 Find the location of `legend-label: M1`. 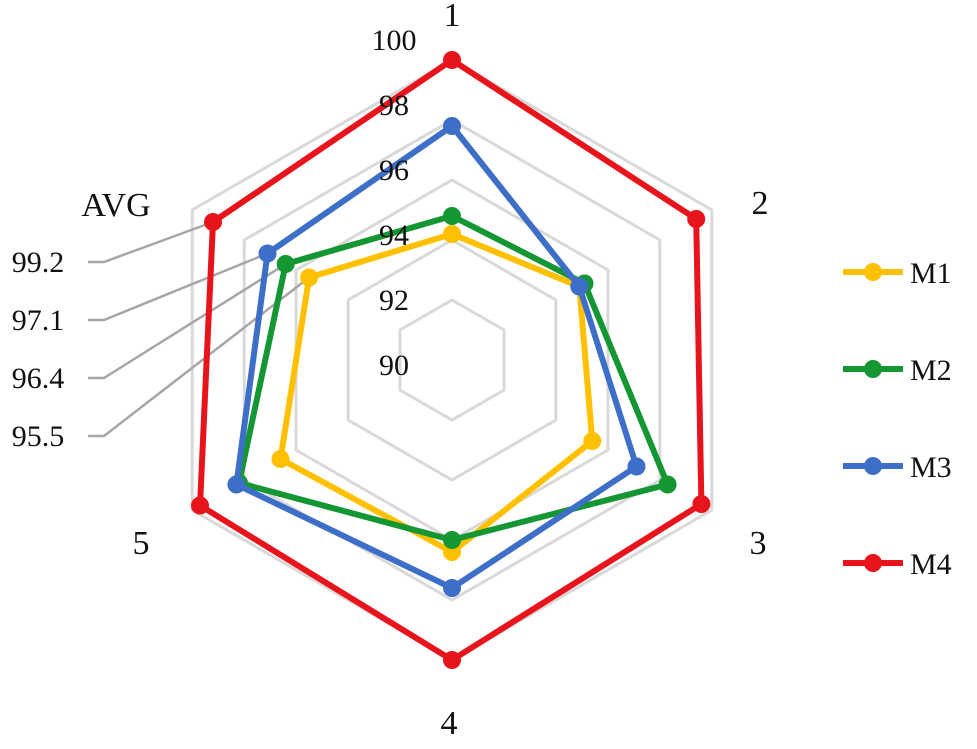

legend-label: M1 is located at coordinates (931, 273).